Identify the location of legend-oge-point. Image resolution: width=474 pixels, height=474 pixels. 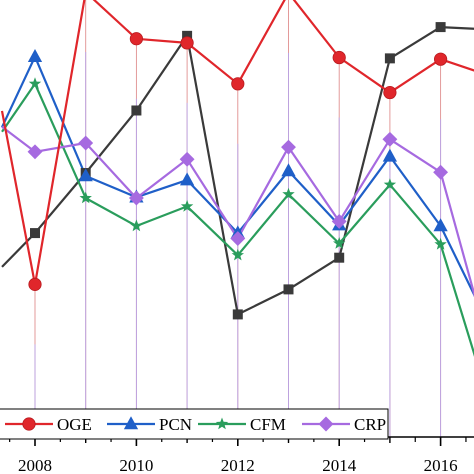
(29, 424).